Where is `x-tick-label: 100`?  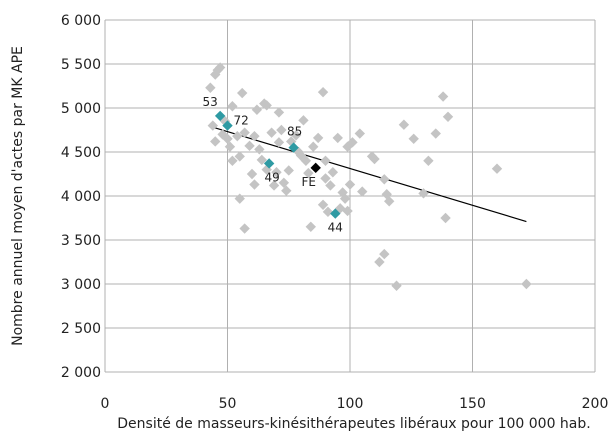
x-tick-label: 100 is located at coordinates (350, 404).